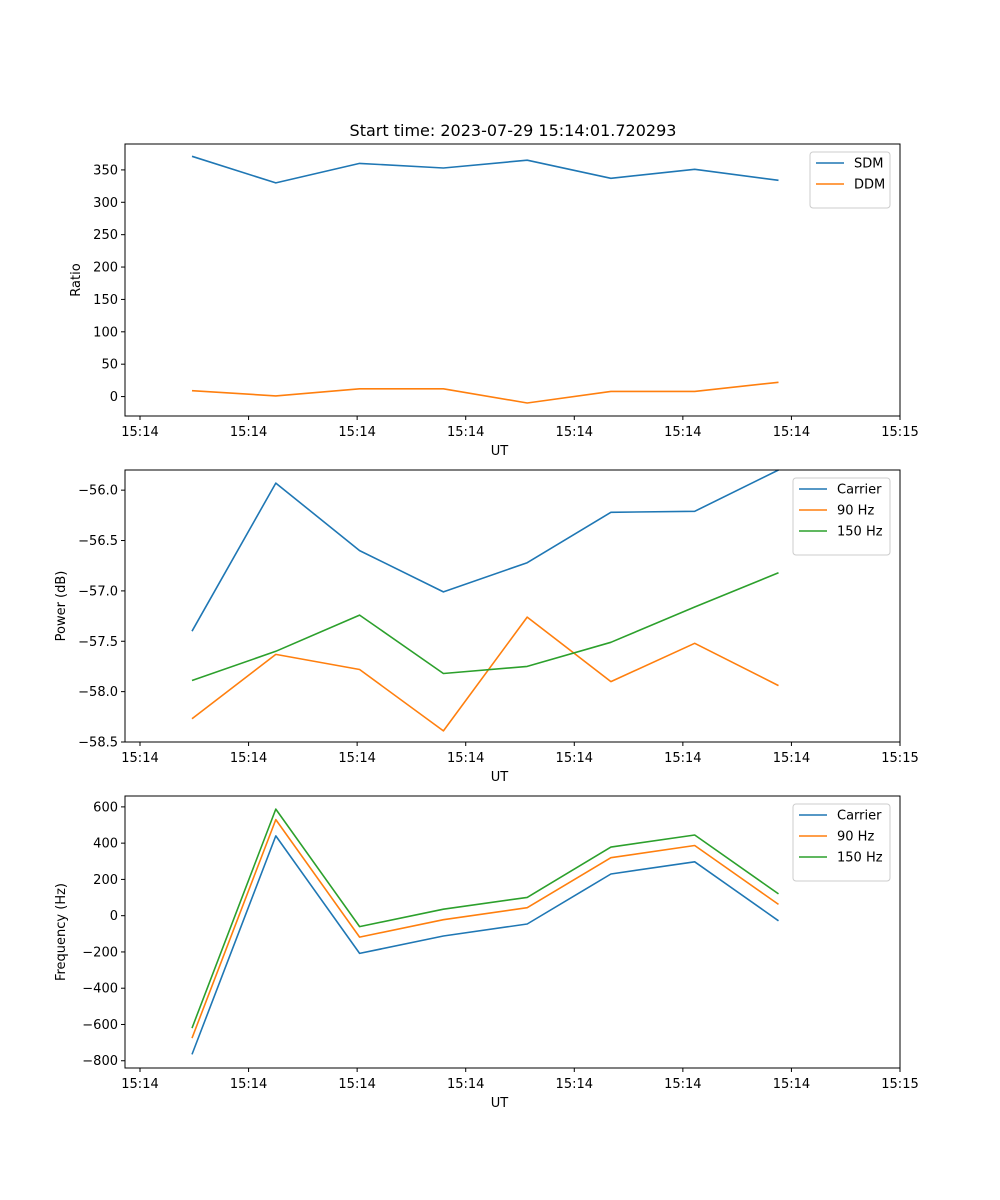 The width and height of the screenshot is (1000, 1200). What do you see at coordinates (98, 743) in the screenshot?
I see `y-tick-label: −58.5` at bounding box center [98, 743].